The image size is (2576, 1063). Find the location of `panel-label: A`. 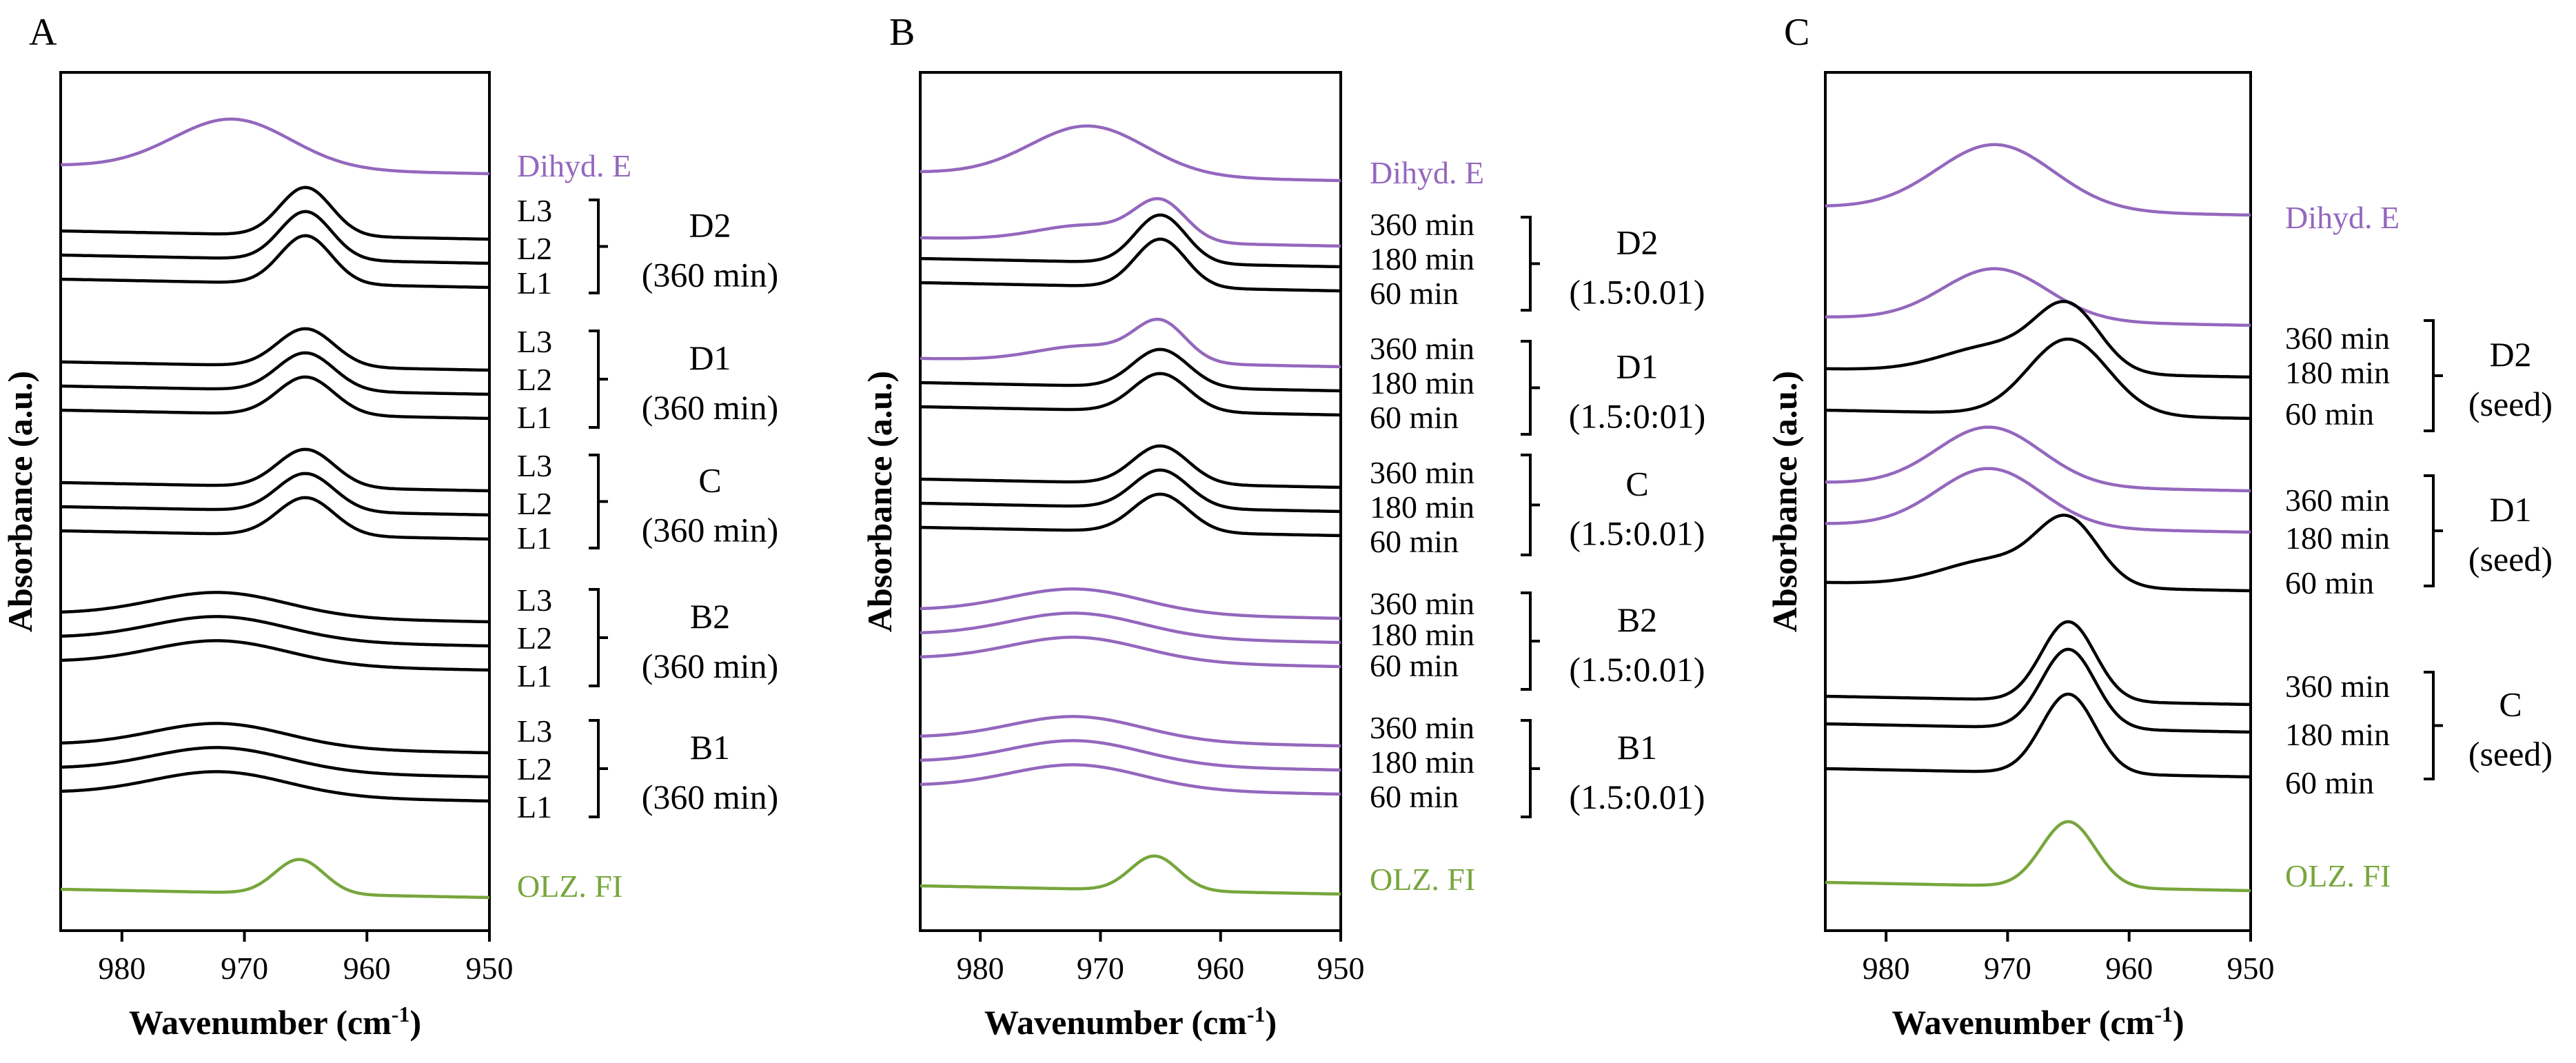

panel-label: A is located at coordinates (43, 32).